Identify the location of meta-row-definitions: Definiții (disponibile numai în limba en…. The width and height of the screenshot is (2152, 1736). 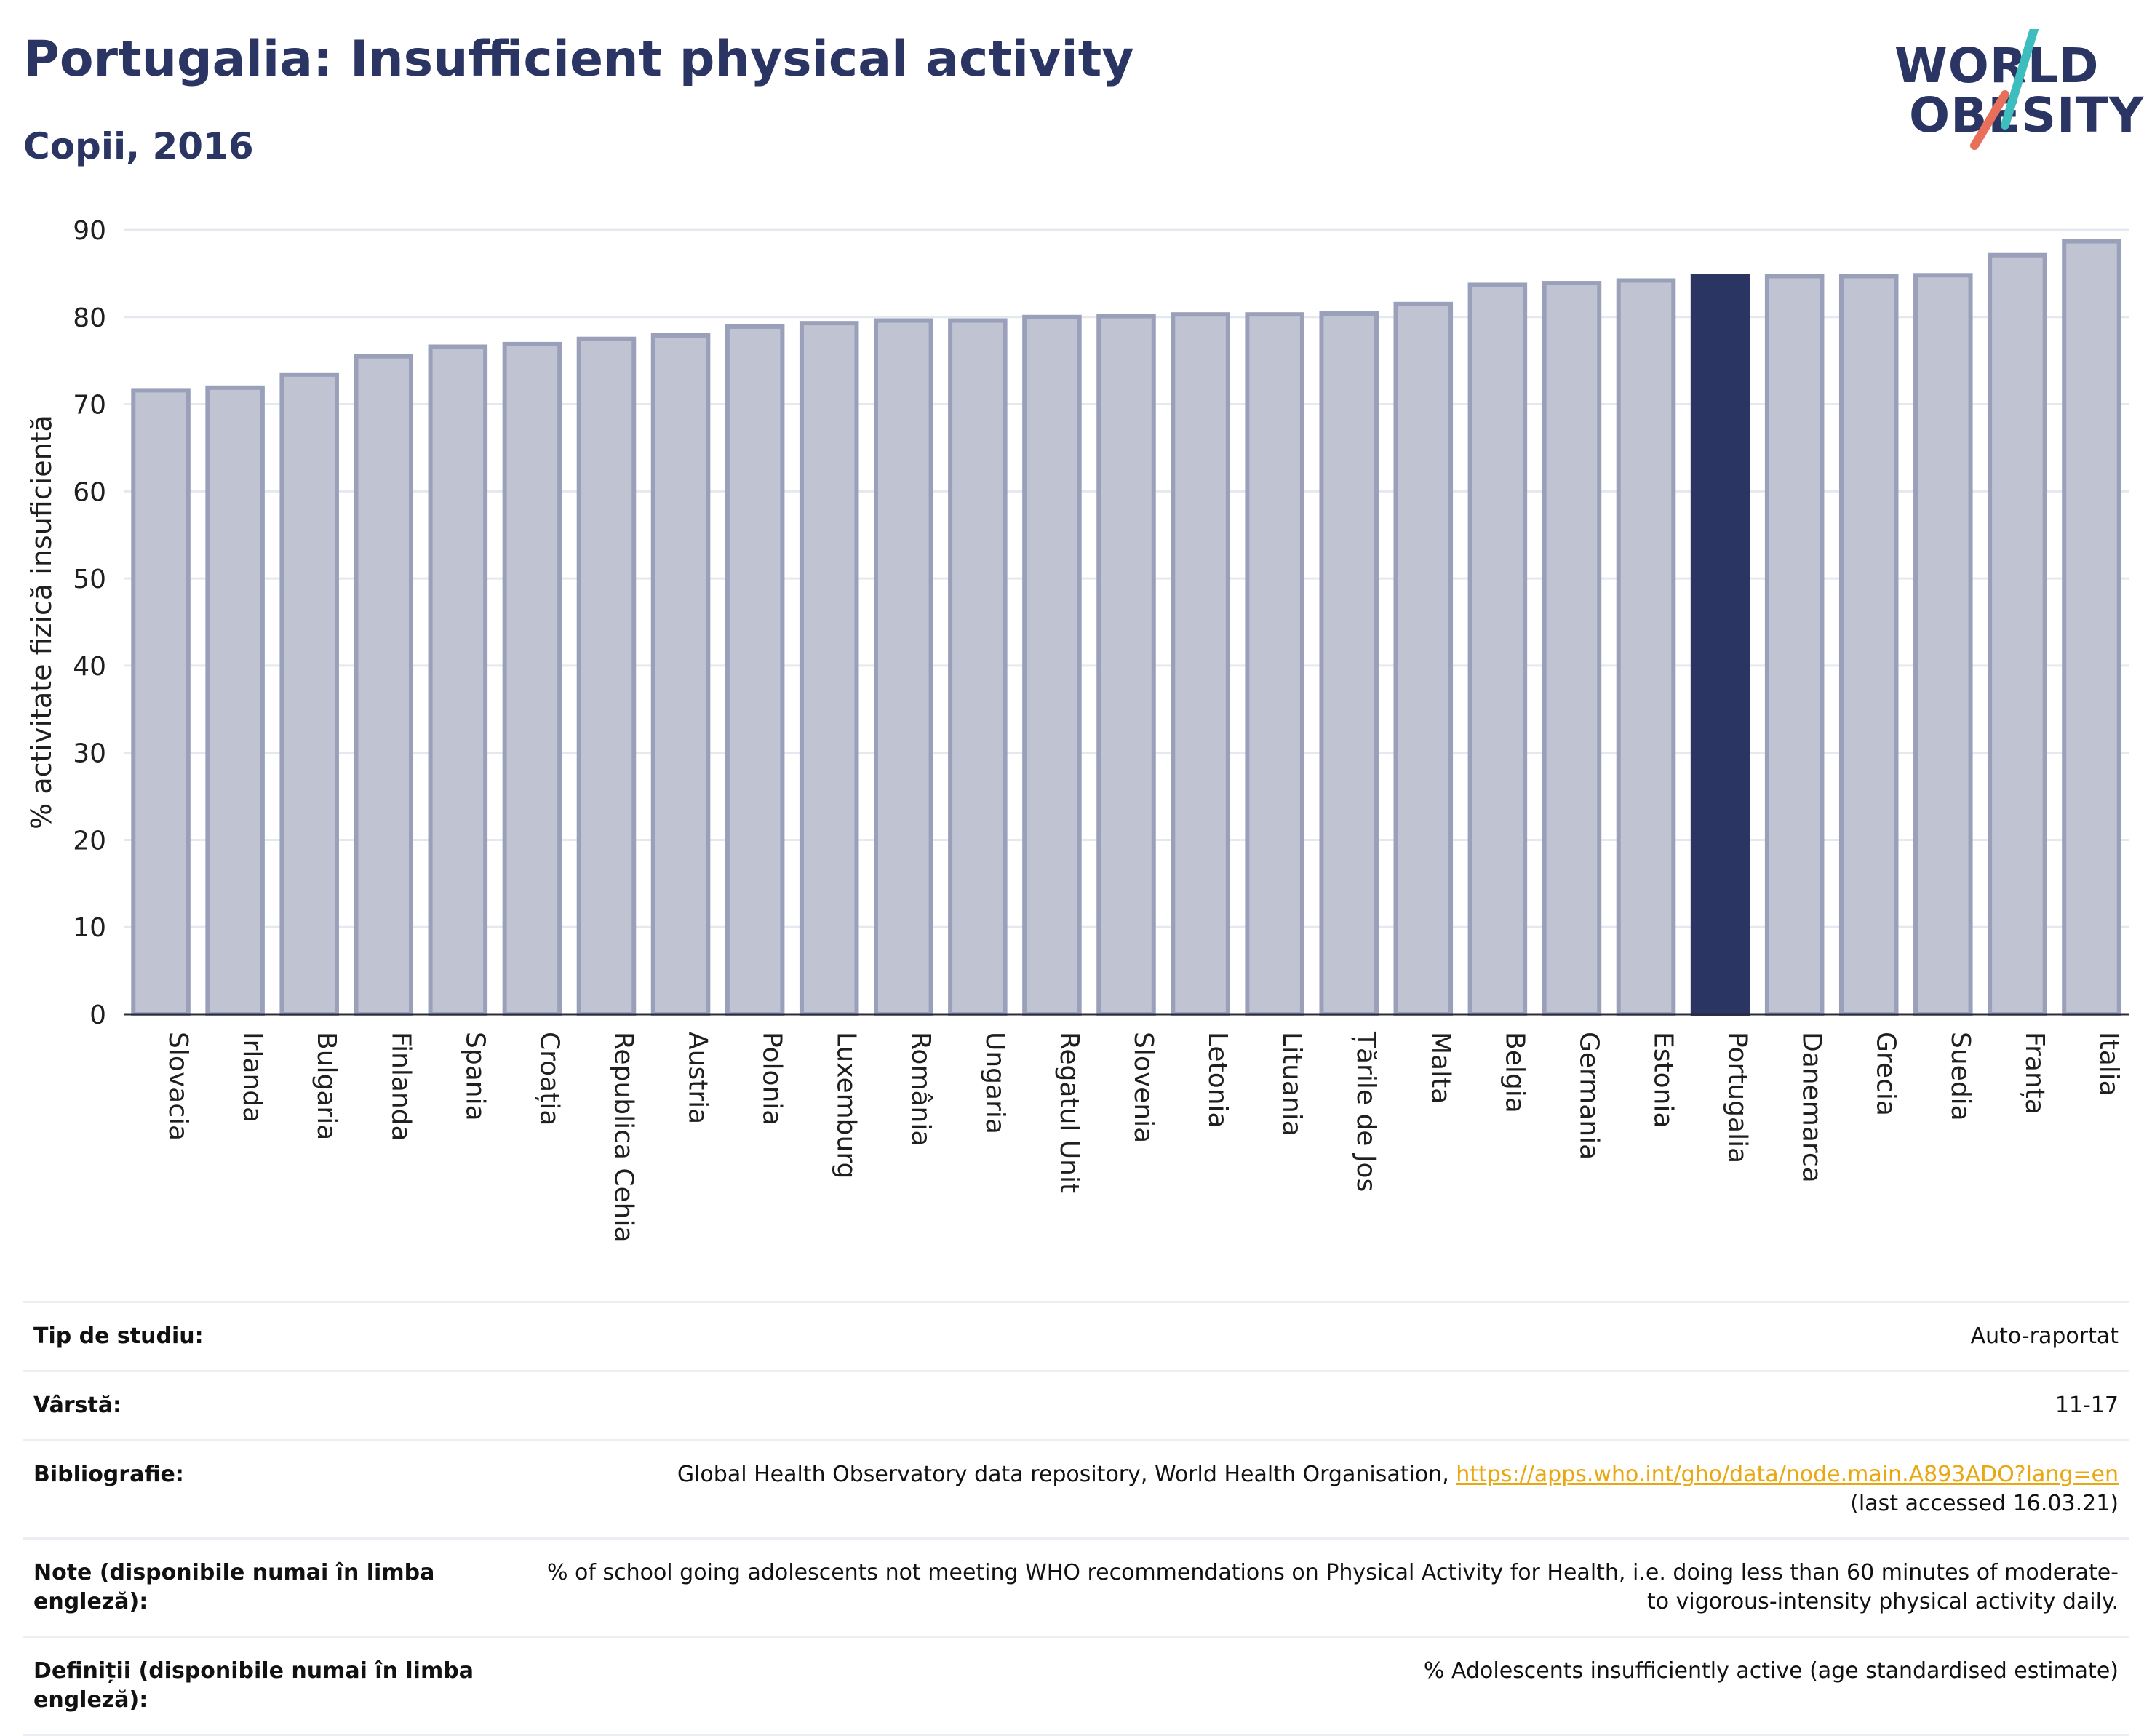
(1076, 1686).